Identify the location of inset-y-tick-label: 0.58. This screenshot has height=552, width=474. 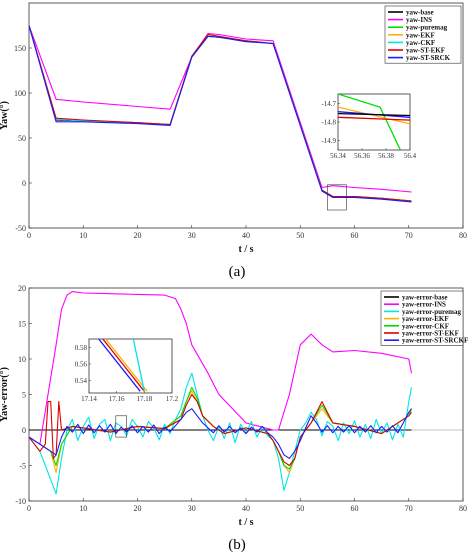
(81, 348).